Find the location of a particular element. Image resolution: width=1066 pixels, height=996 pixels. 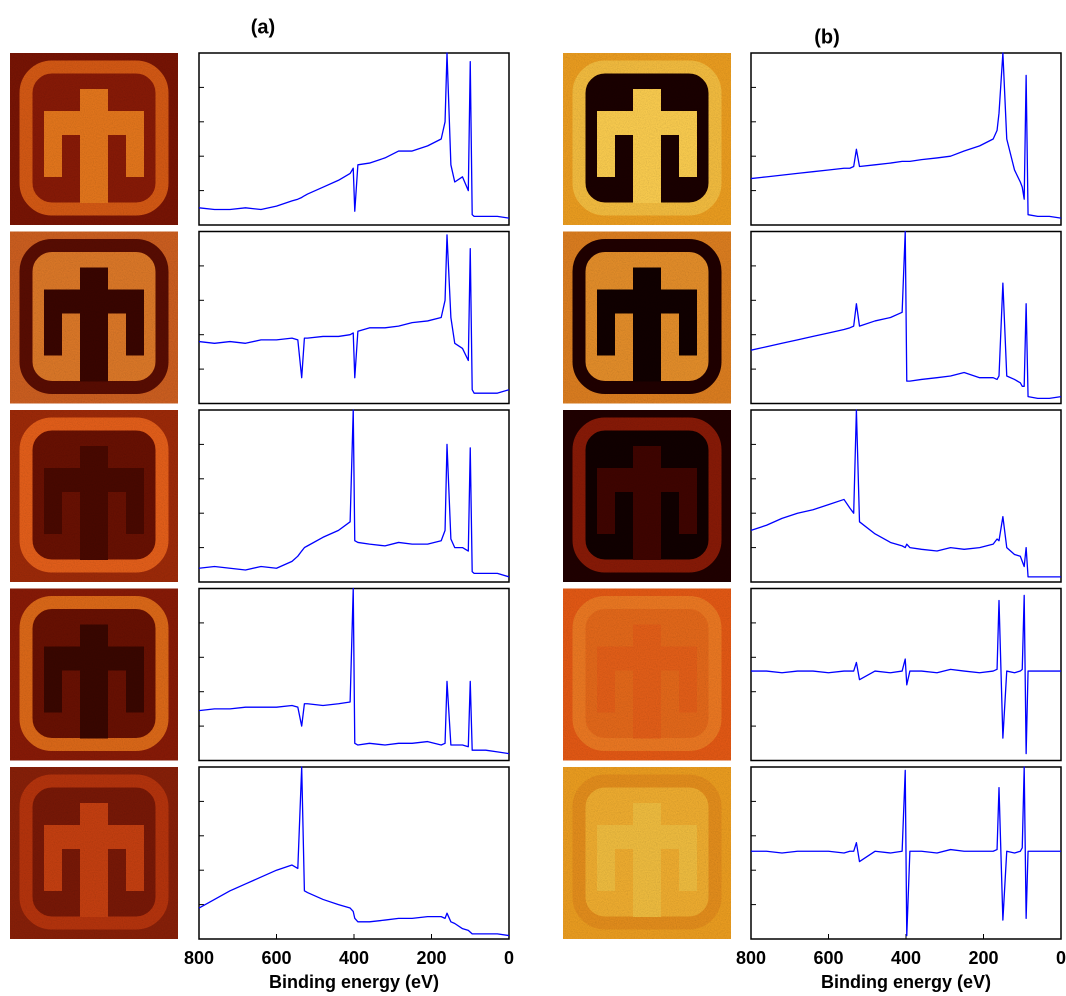

panel-label: (a) is located at coordinates (263, 27).